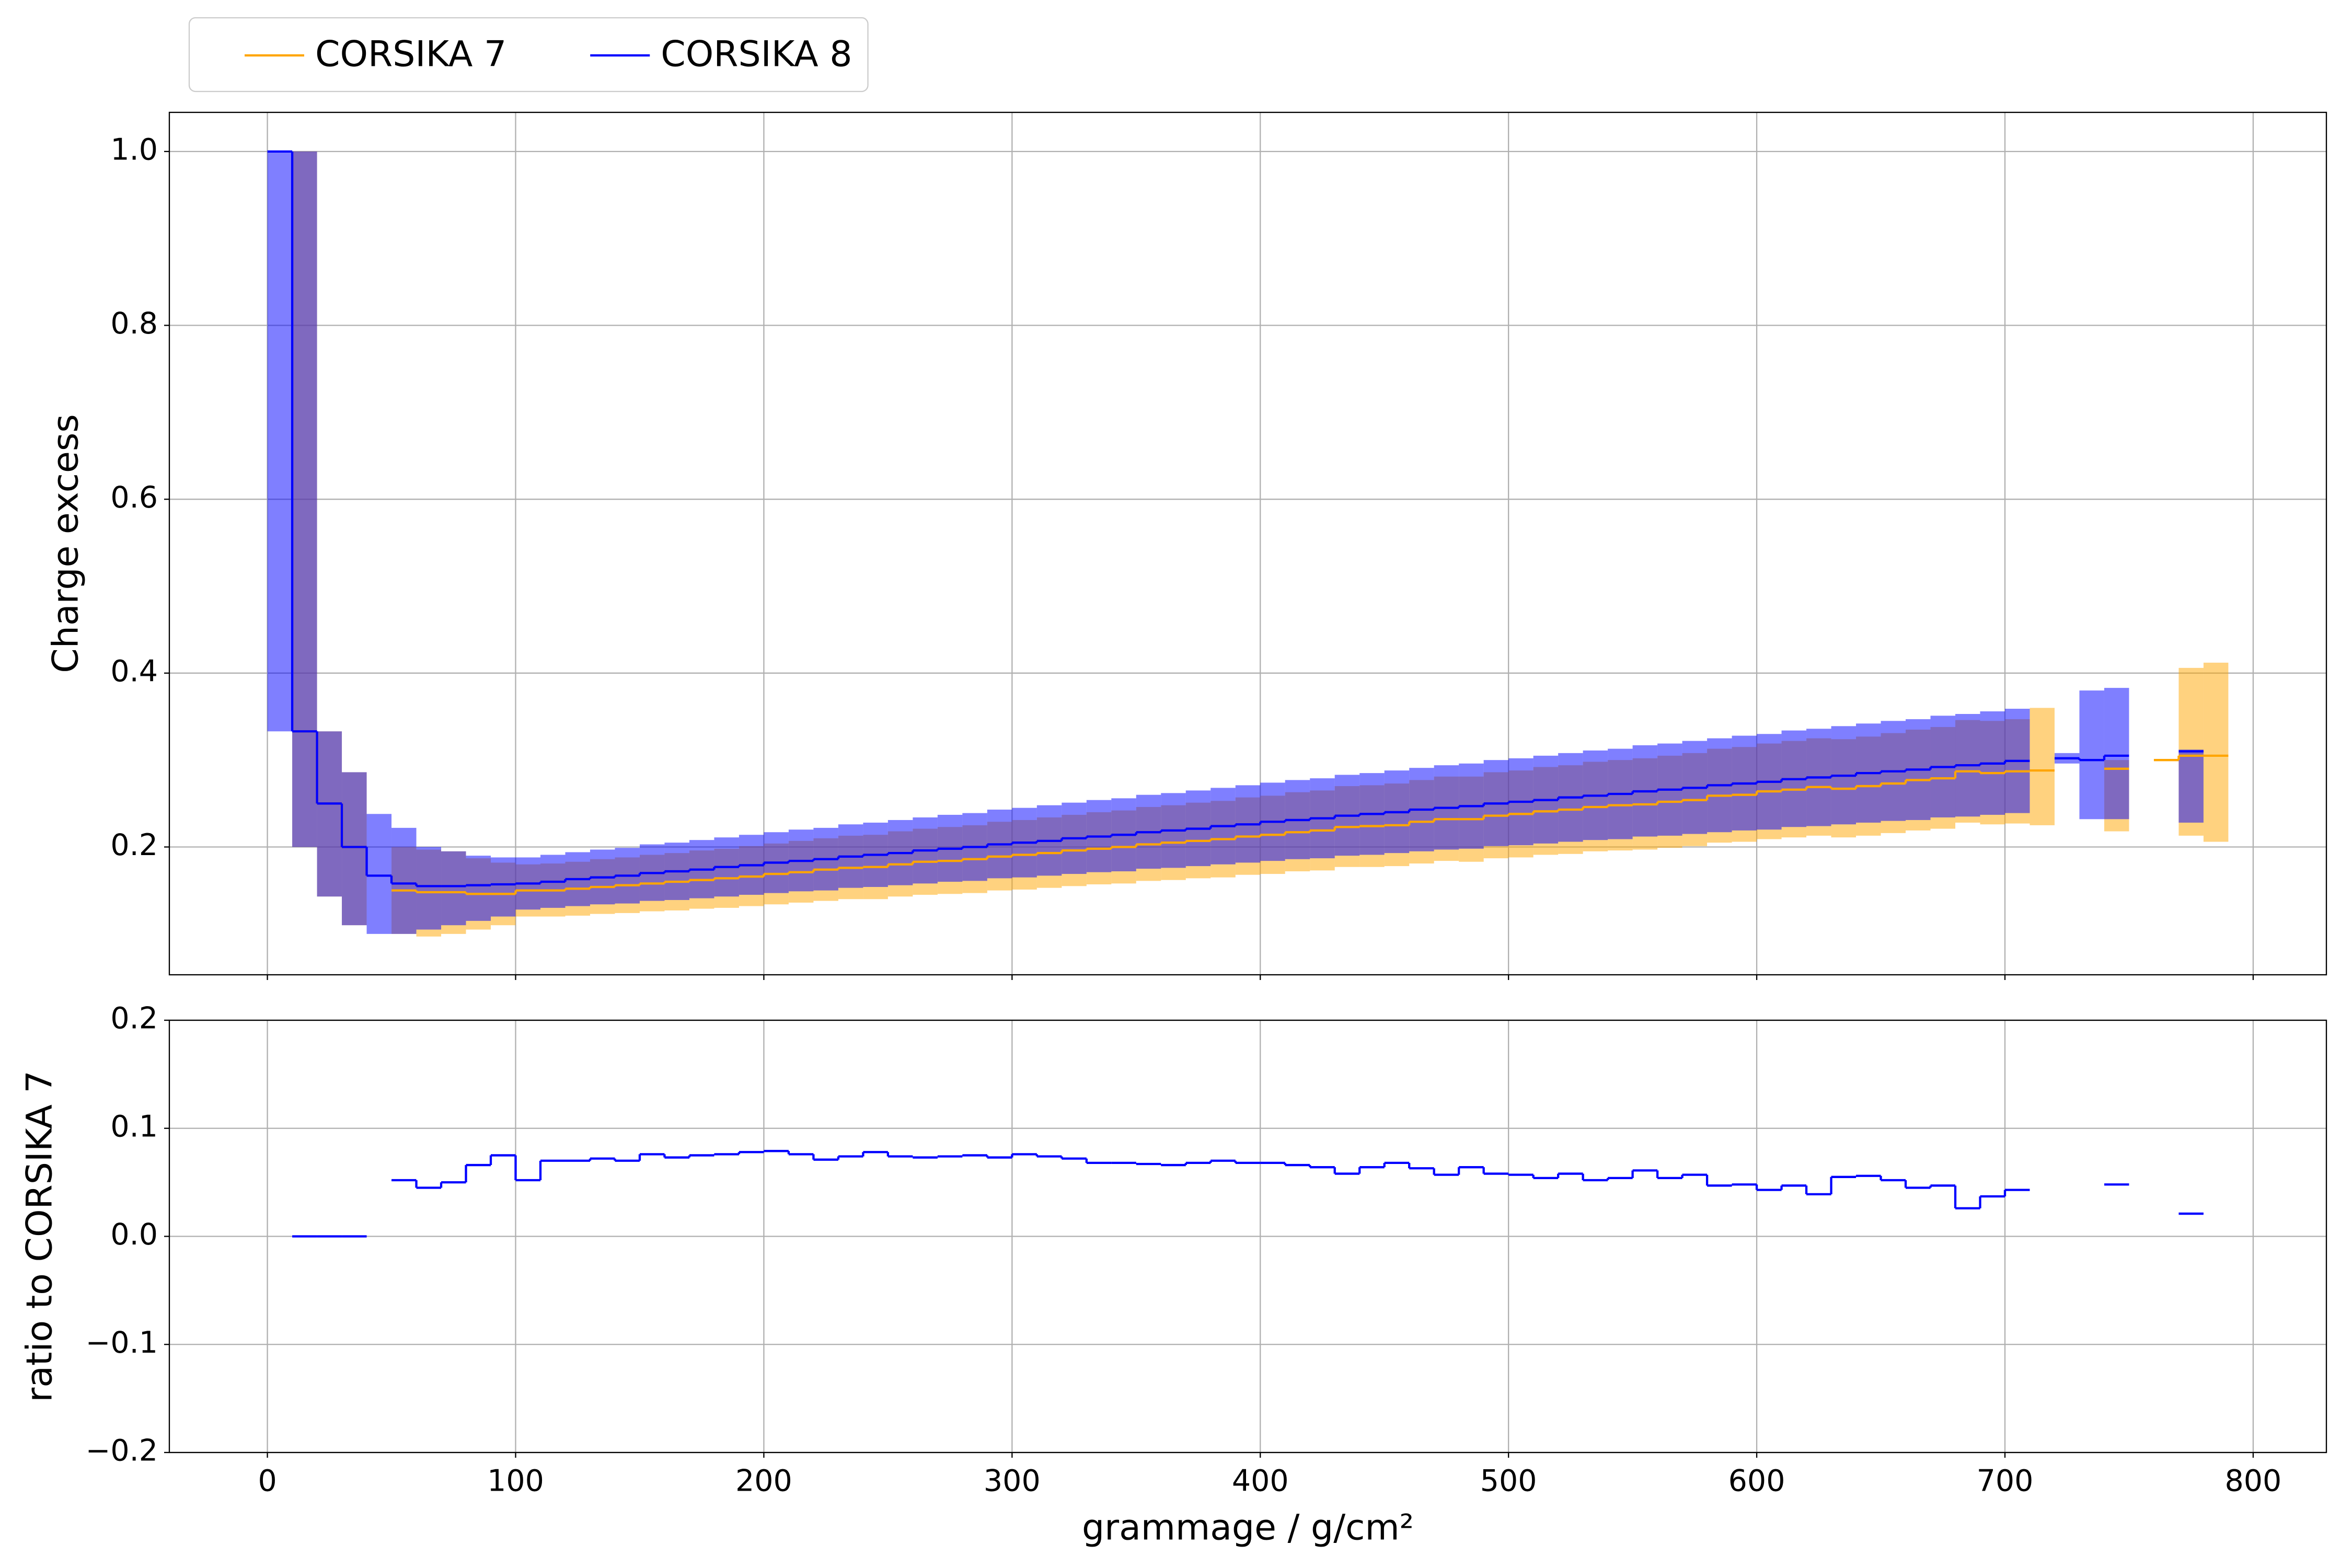  What do you see at coordinates (763, 1481) in the screenshot?
I see `x-tick-label: 200` at bounding box center [763, 1481].